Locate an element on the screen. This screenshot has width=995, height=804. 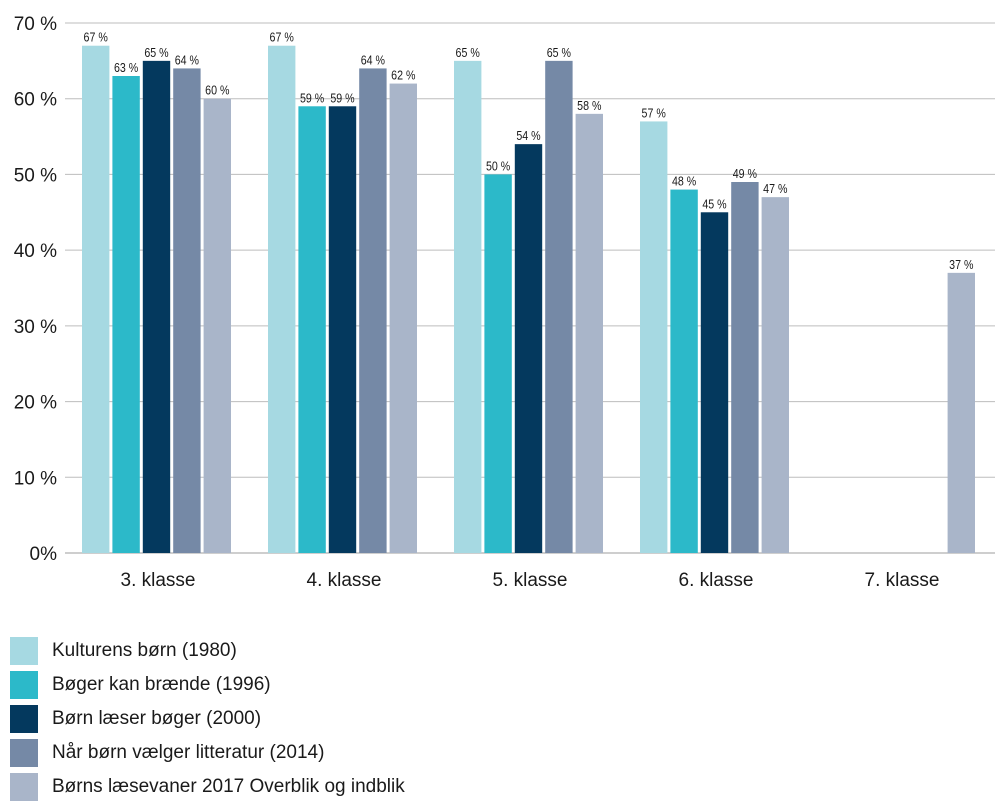
data-label: 60 % is located at coordinates (217, 90).